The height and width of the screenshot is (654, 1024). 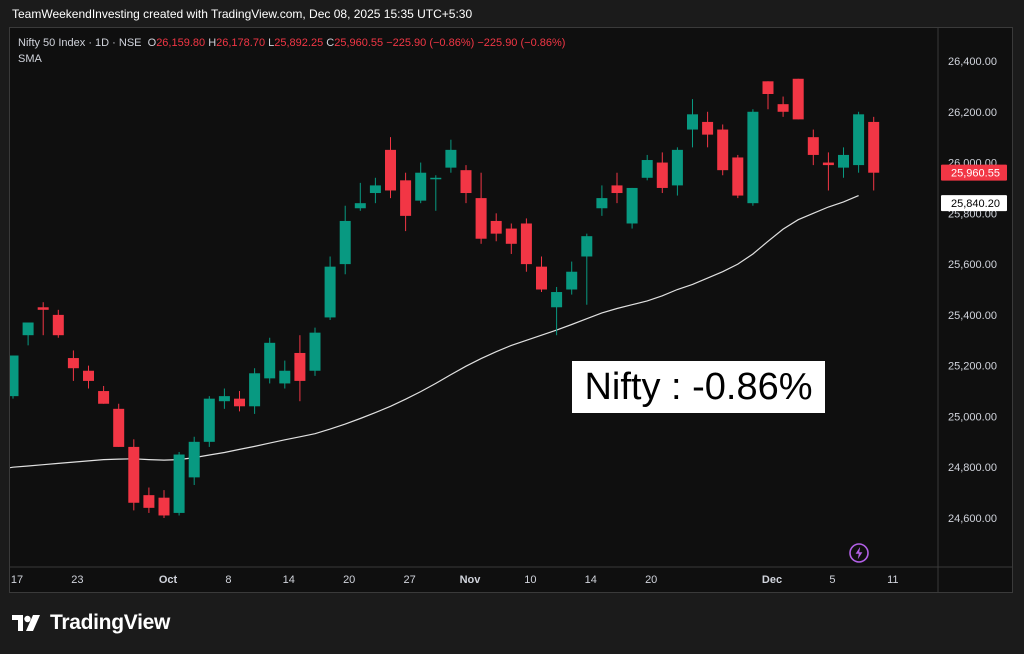 What do you see at coordinates (228, 580) in the screenshot?
I see `x-tick-label: 8` at bounding box center [228, 580].